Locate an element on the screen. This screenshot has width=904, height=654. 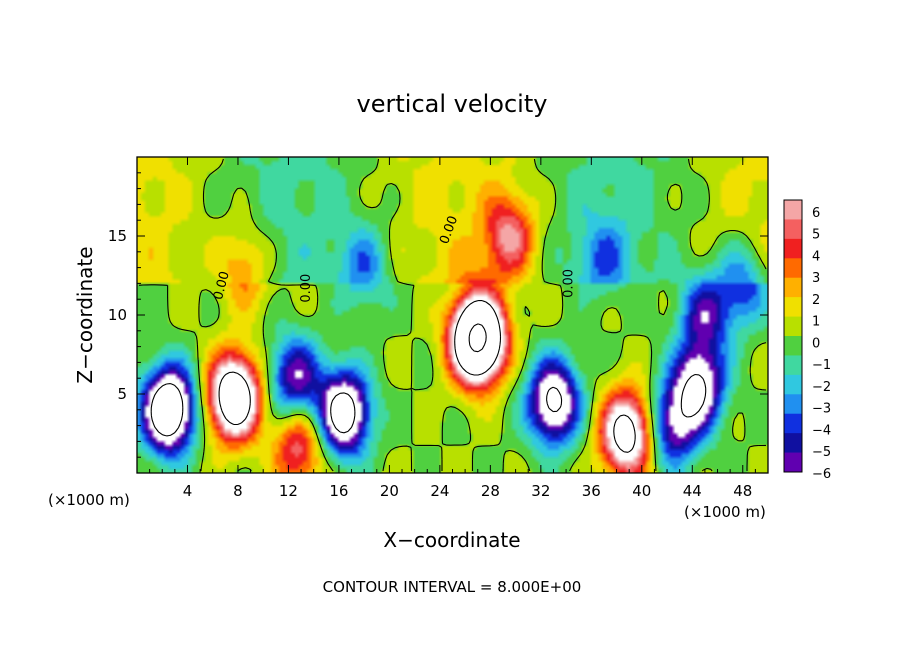
colorbar-tick-label: −6 is located at coordinates (821, 474).